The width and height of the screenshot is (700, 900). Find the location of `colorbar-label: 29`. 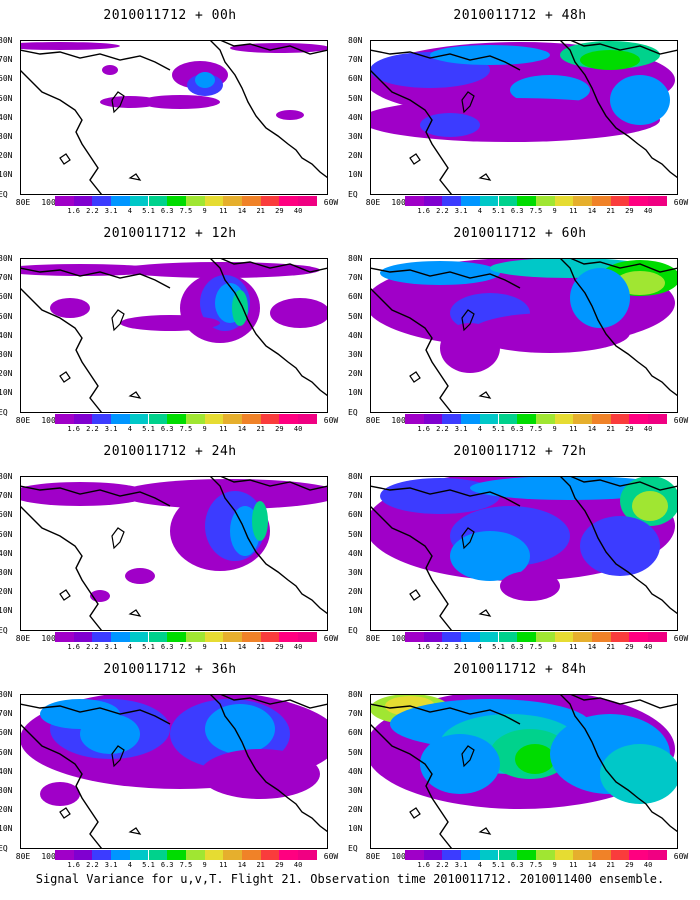

colorbar-label: 29 is located at coordinates (279, 865).